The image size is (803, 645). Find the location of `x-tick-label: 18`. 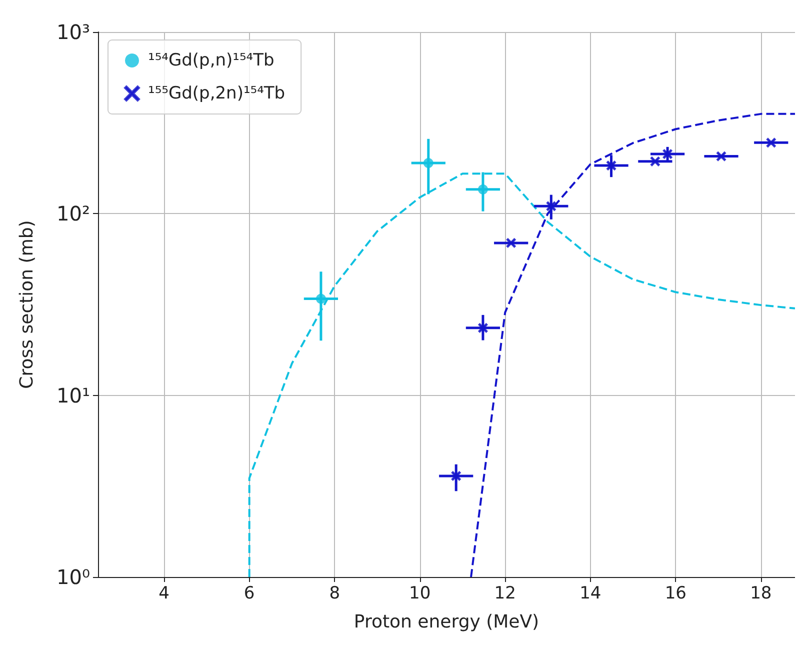

x-tick-label: 18 is located at coordinates (761, 594).